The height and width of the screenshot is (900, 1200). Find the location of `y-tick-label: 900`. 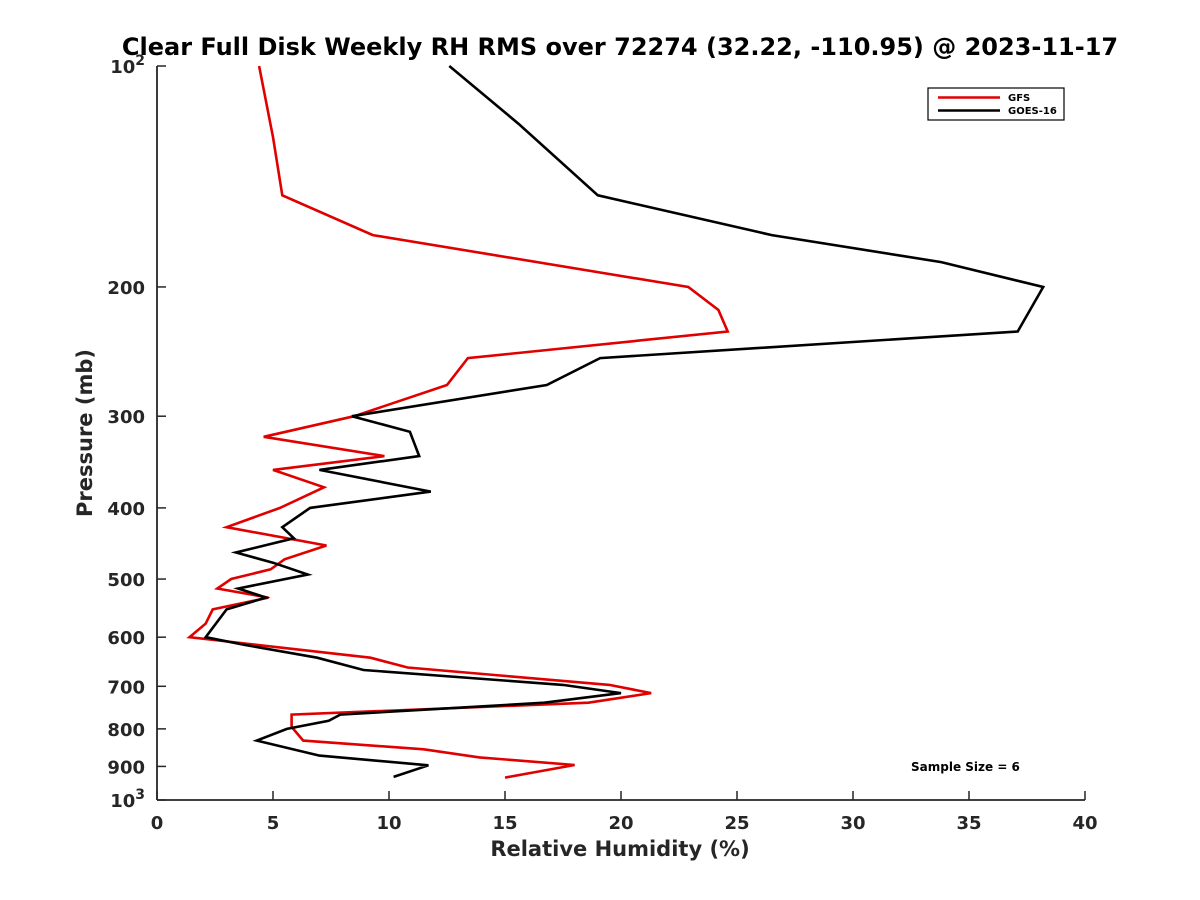

y-tick-label: 900 is located at coordinates (126, 767).